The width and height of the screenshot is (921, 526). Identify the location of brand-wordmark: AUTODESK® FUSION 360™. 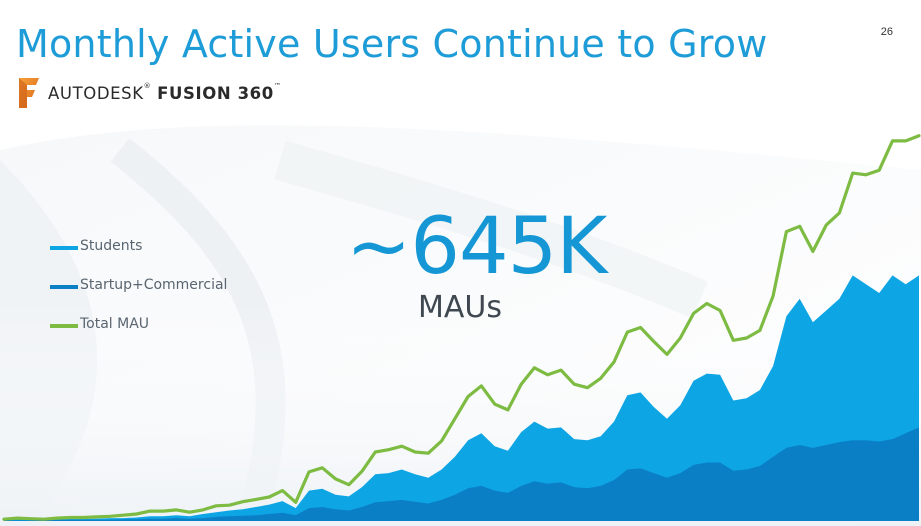
(165, 92).